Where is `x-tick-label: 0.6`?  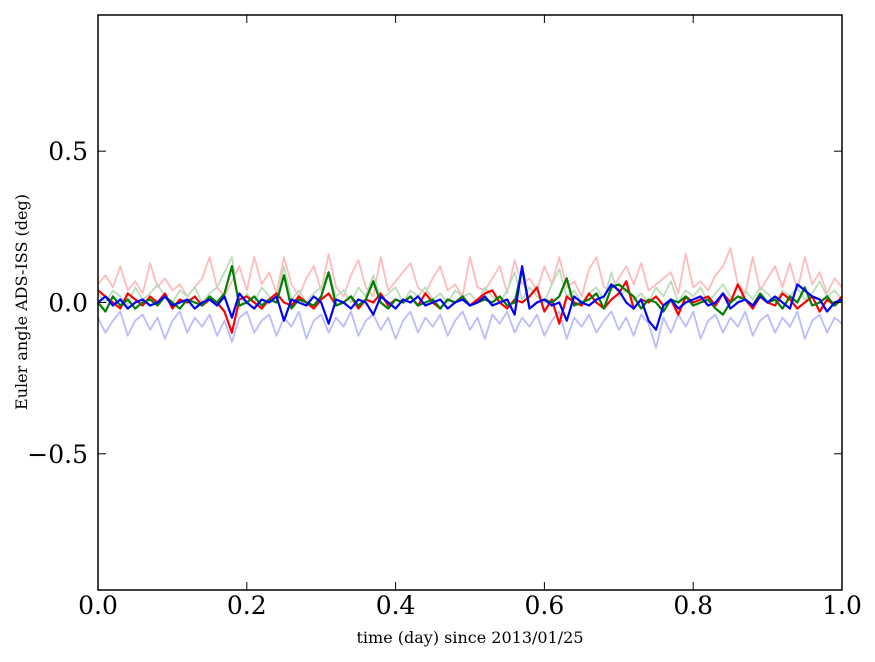
x-tick-label: 0.6 is located at coordinates (545, 605).